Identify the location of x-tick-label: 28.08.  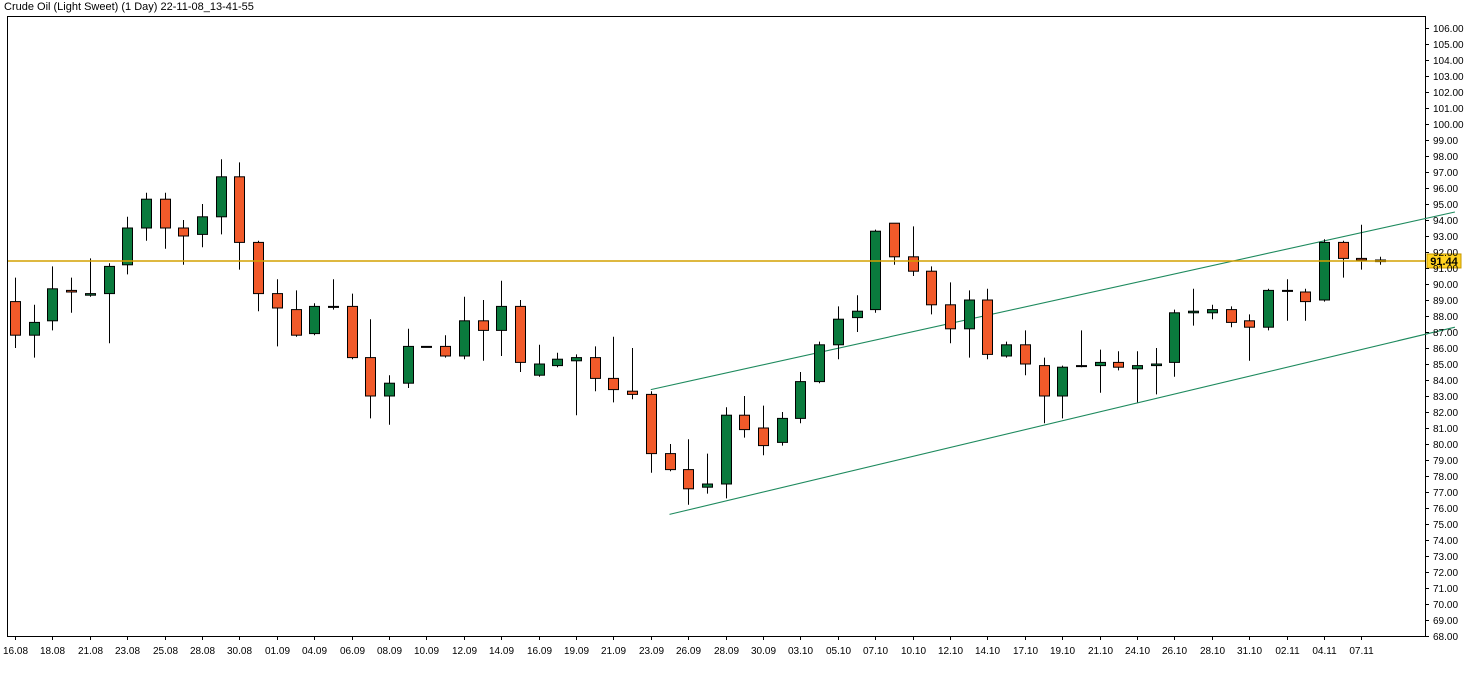
(202, 651).